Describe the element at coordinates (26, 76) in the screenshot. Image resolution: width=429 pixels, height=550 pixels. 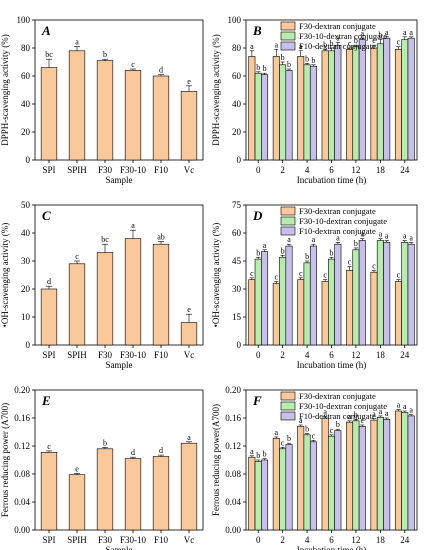
I see `y-tick-label: 60` at that location.